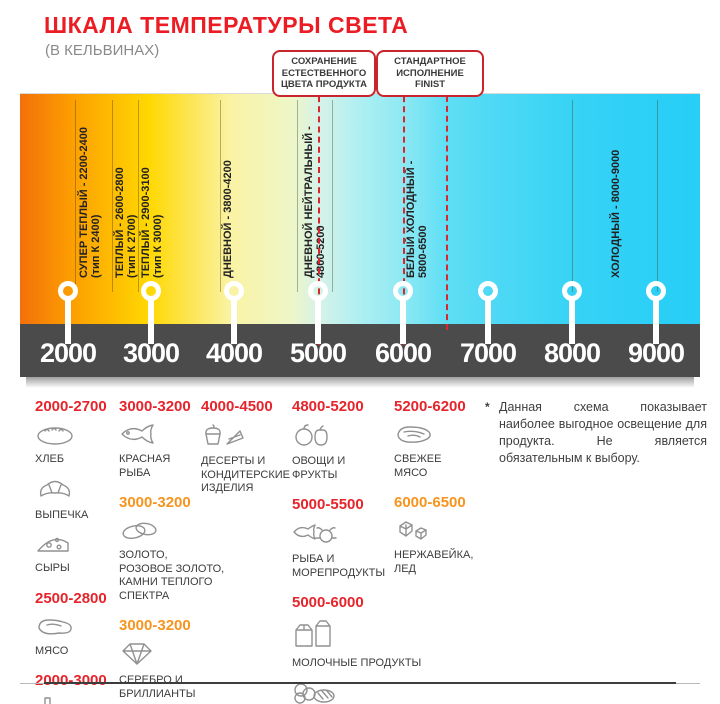 The height and width of the screenshot is (704, 720). Describe the element at coordinates (71, 680) in the screenshot. I see `range-header: 2000-3000` at that location.